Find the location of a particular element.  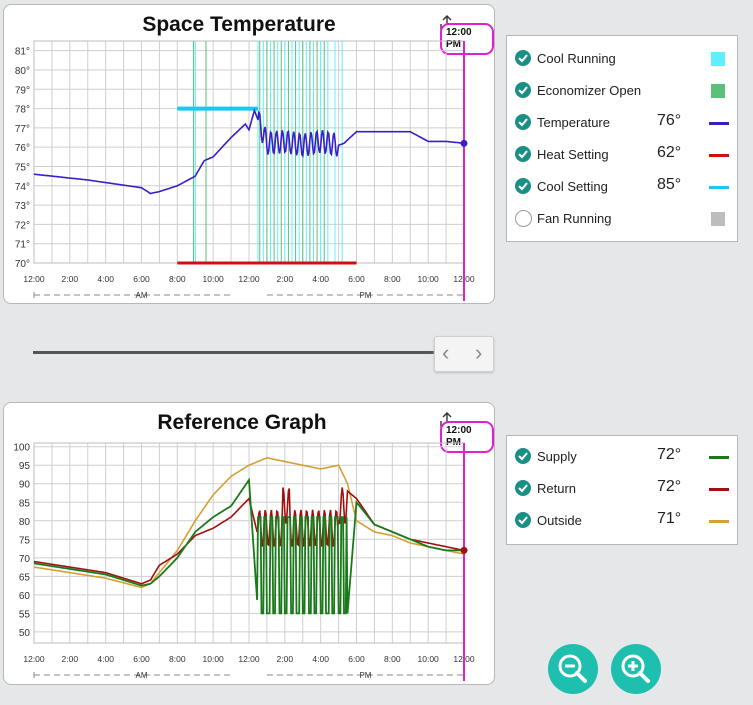

y-tick-label: 85 is located at coordinates (25, 503).